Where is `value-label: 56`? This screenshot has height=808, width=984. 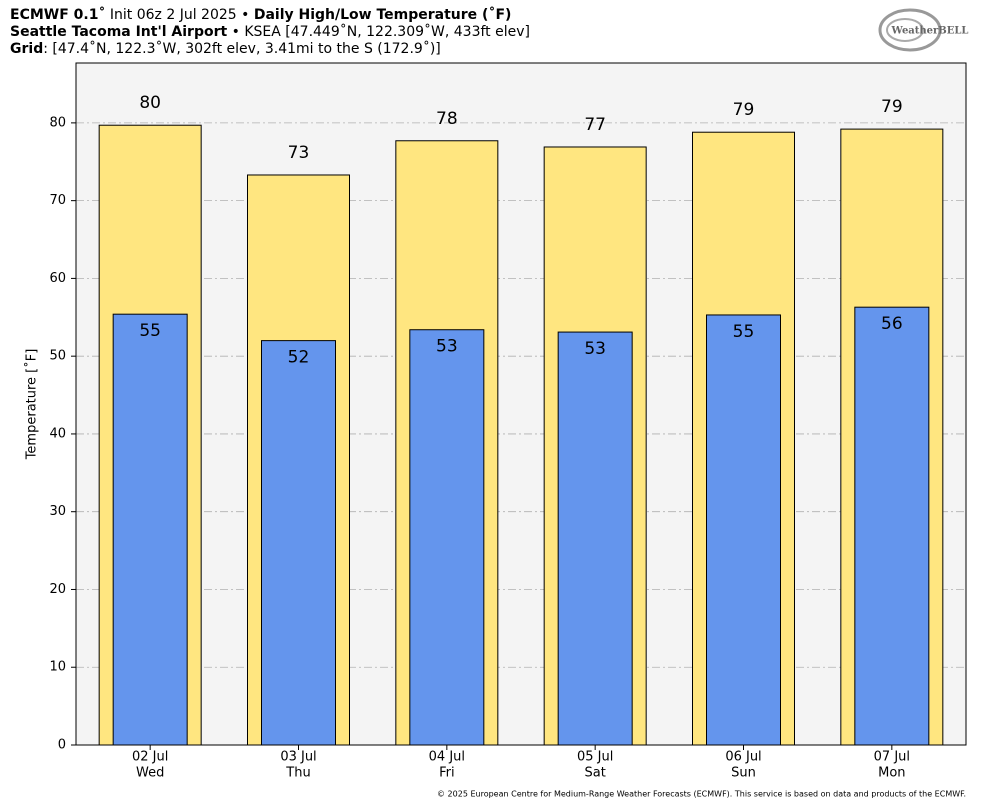 value-label: 56 is located at coordinates (892, 324).